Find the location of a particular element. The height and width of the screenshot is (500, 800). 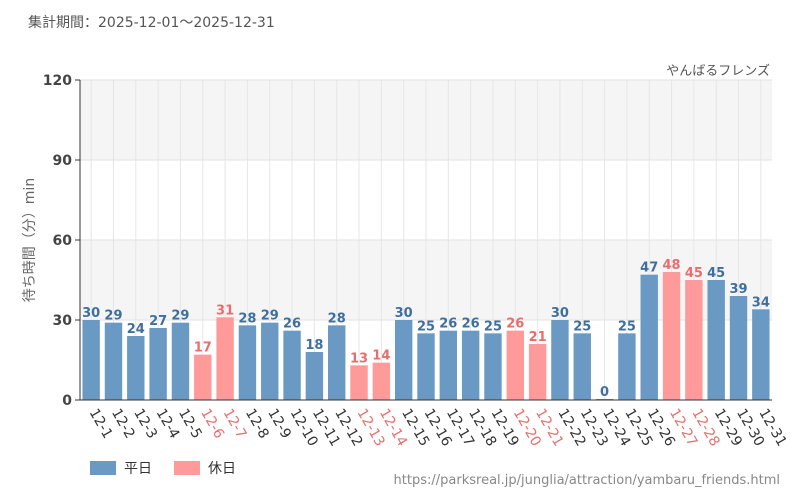

value-label: 17 is located at coordinates (203, 348).